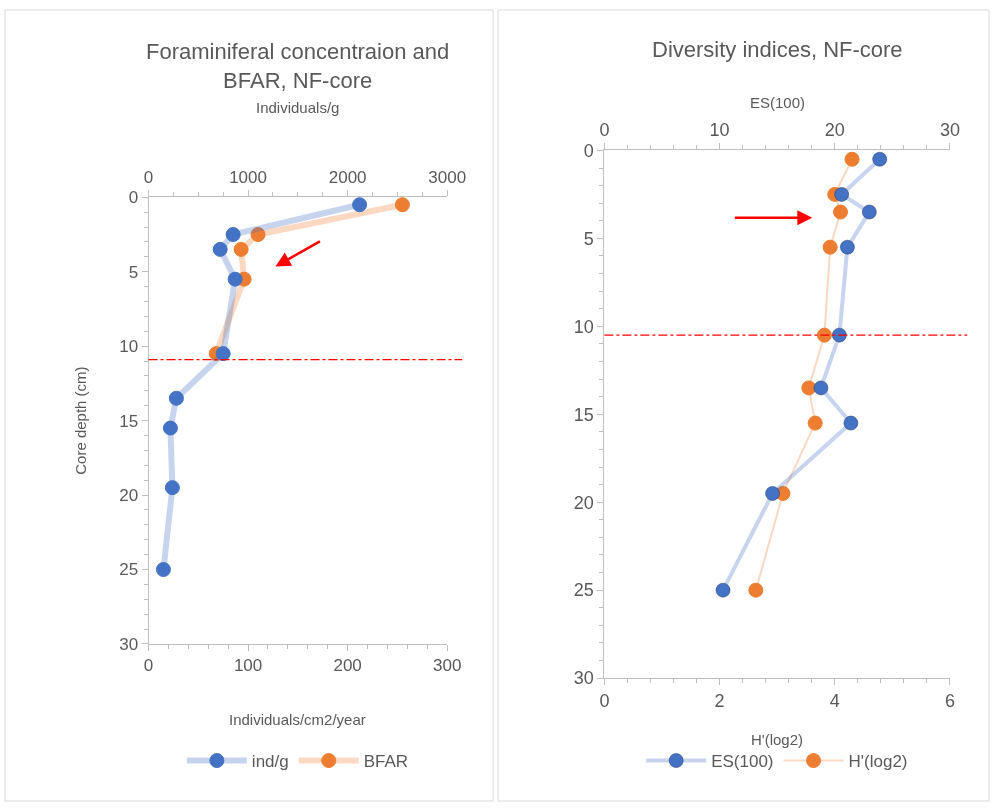 Image resolution: width=1008 pixels, height=811 pixels. I want to click on chart-title: Diversity indices, NF-core, so click(777, 49).